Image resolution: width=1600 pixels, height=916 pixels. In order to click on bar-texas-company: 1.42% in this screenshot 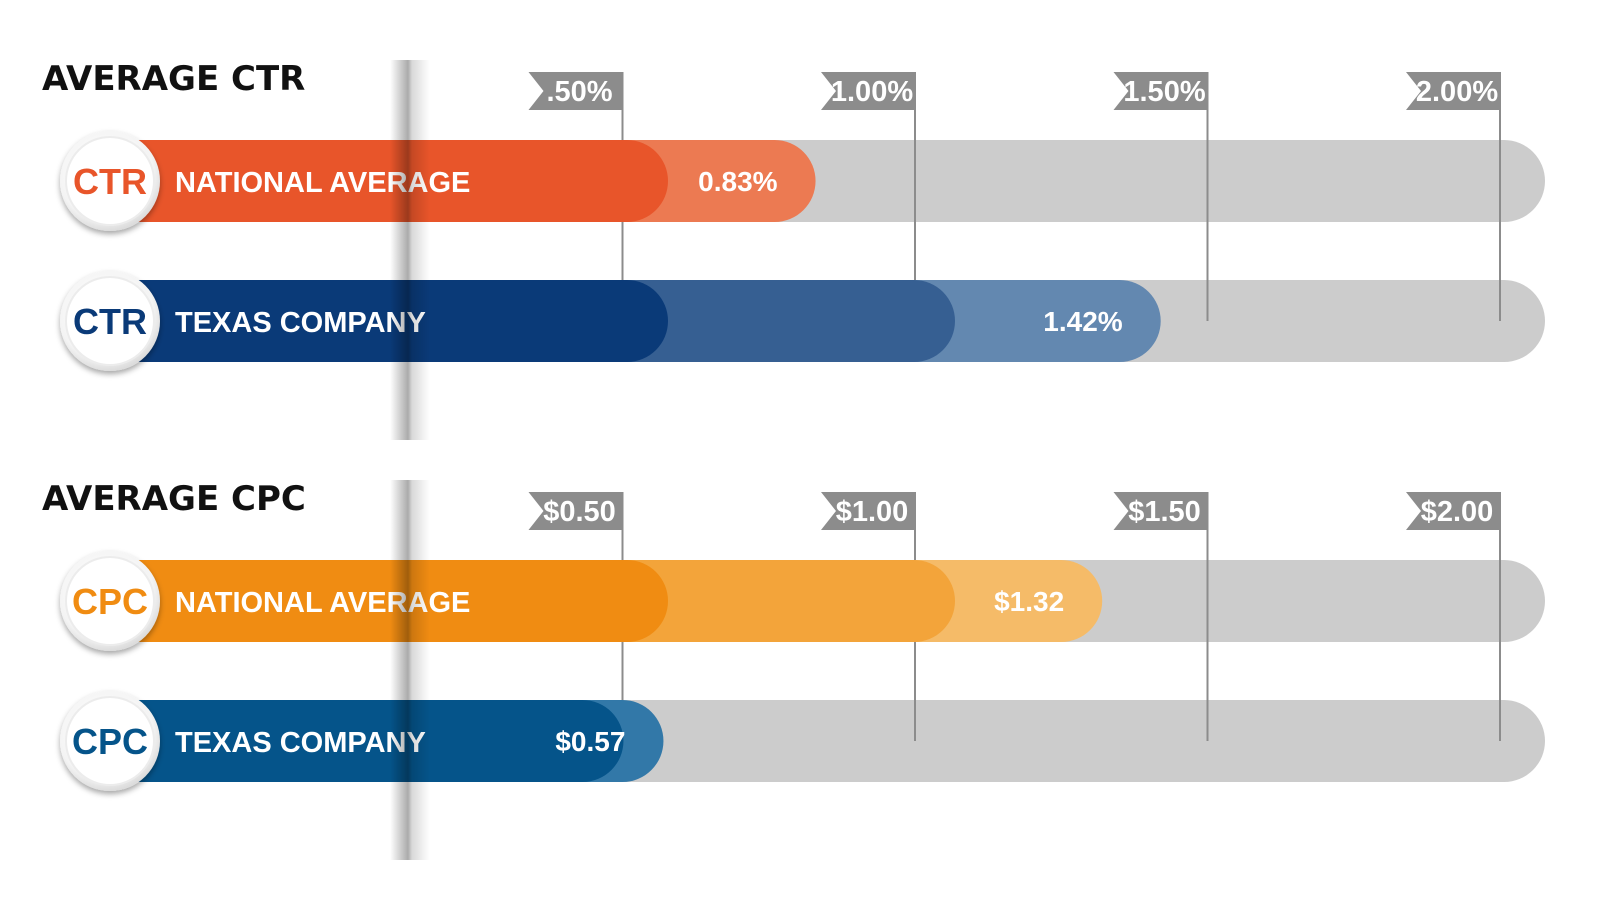, I will do `click(635, 321)`.